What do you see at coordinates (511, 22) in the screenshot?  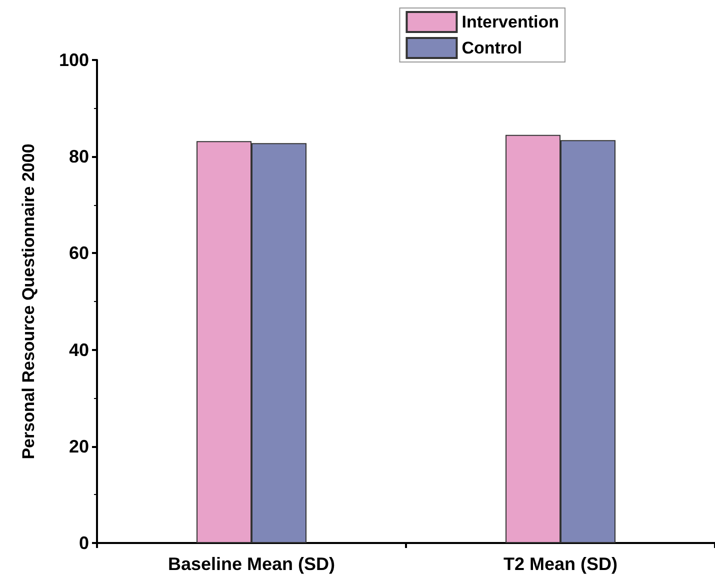 I see `legend-label: Intervention` at bounding box center [511, 22].